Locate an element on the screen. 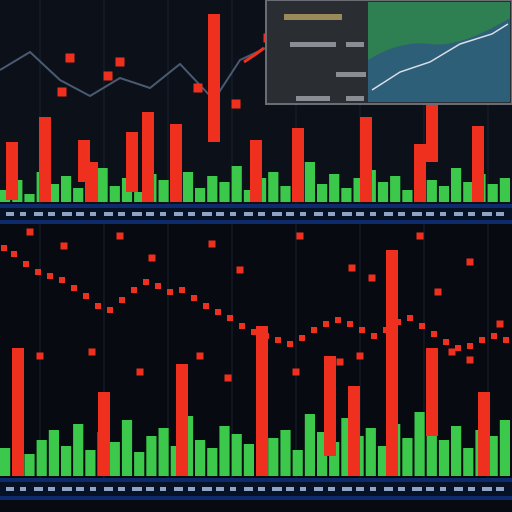 Image resolution: width=512 pixels, height=512 pixels. bottom-time-axis is located at coordinates (256, 489).